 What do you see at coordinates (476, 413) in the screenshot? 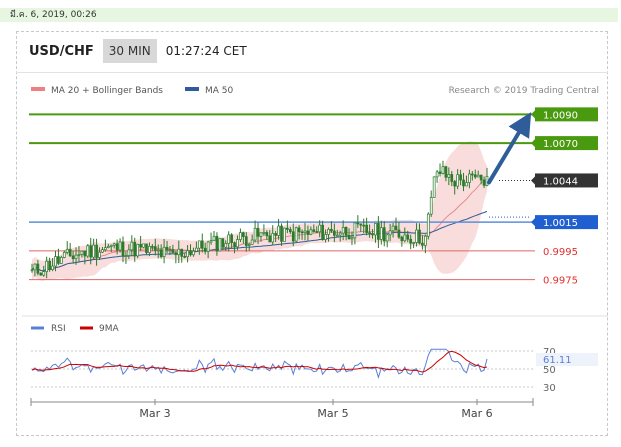
I see `x-tick-label: Mar 6` at bounding box center [476, 413].